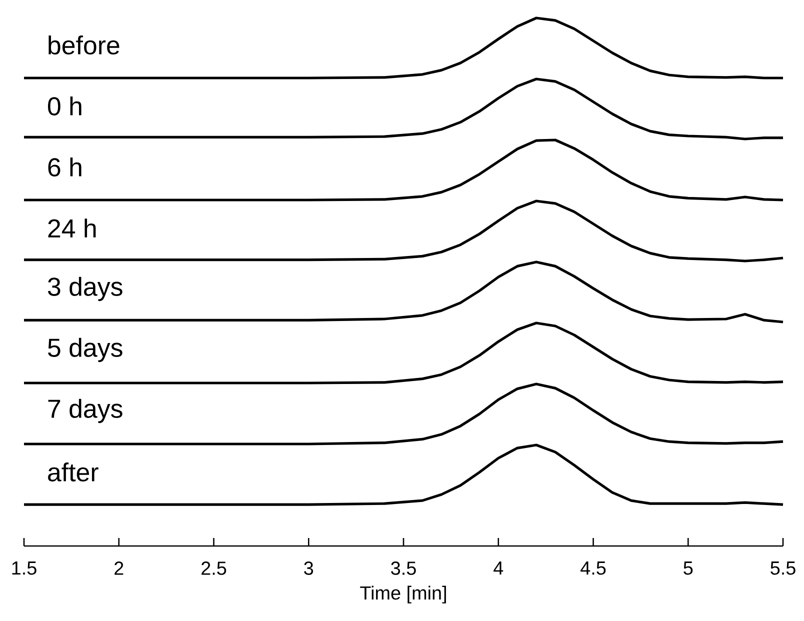  What do you see at coordinates (65, 167) in the screenshot?
I see `series-label: 6 h` at bounding box center [65, 167].